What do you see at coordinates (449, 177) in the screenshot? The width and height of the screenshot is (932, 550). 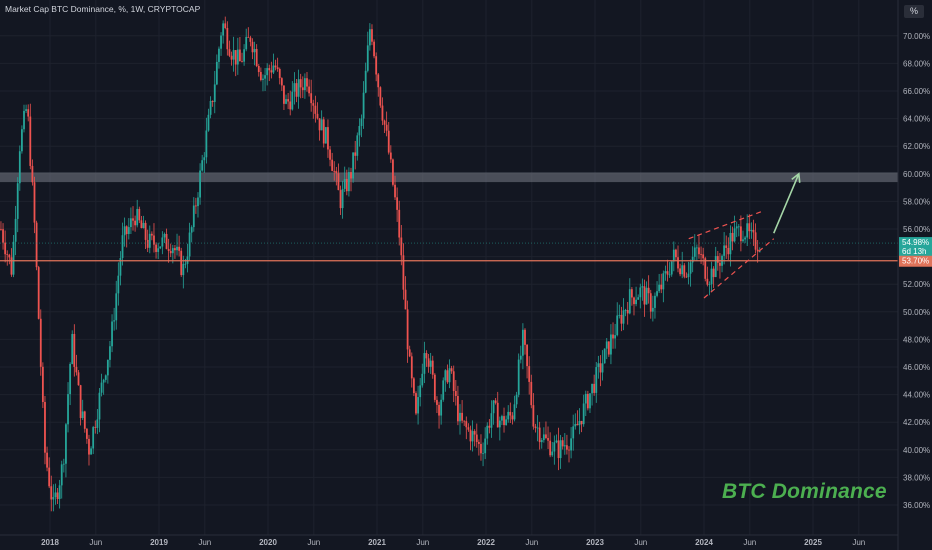 I see `resistance-zone-band` at bounding box center [449, 177].